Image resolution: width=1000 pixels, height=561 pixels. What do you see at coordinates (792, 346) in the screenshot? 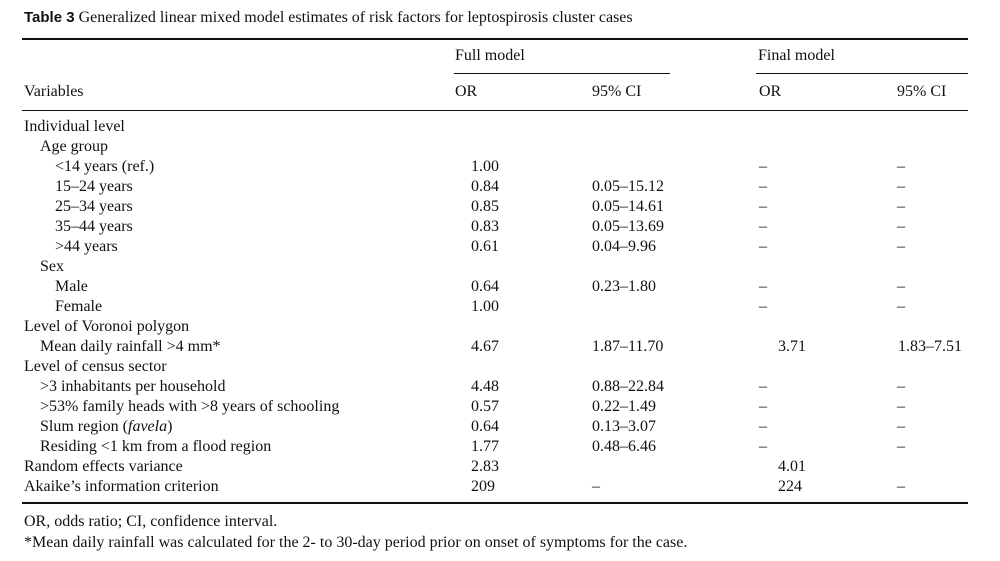
I see `or-final-cell: 3.71` at bounding box center [792, 346].